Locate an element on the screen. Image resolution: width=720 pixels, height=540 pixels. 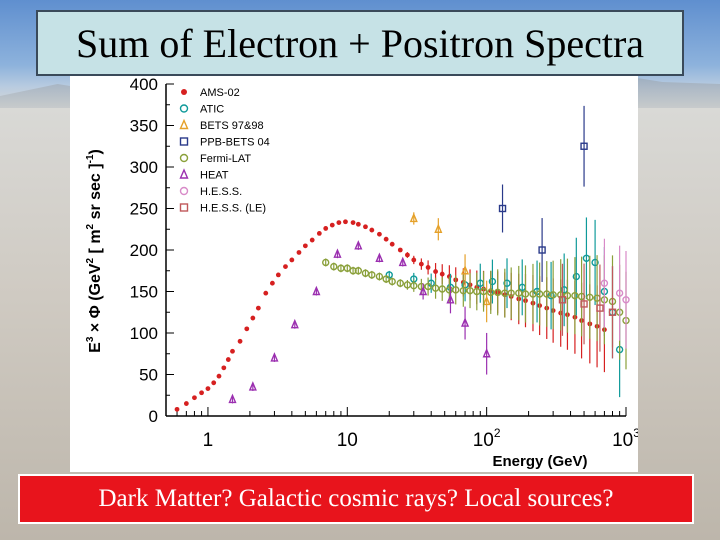
x-tick-label: 102 is located at coordinates (487, 438).